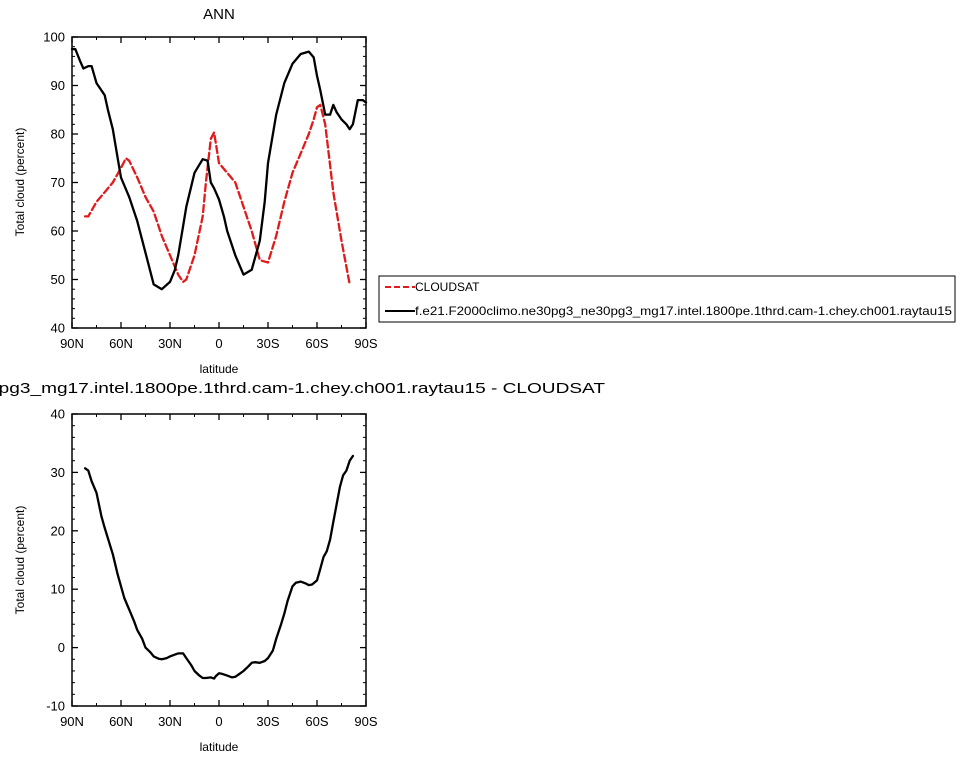 This screenshot has height=763, width=962. What do you see at coordinates (72, 721) in the screenshot?
I see `bot-x-tick-label: 90N` at bounding box center [72, 721].